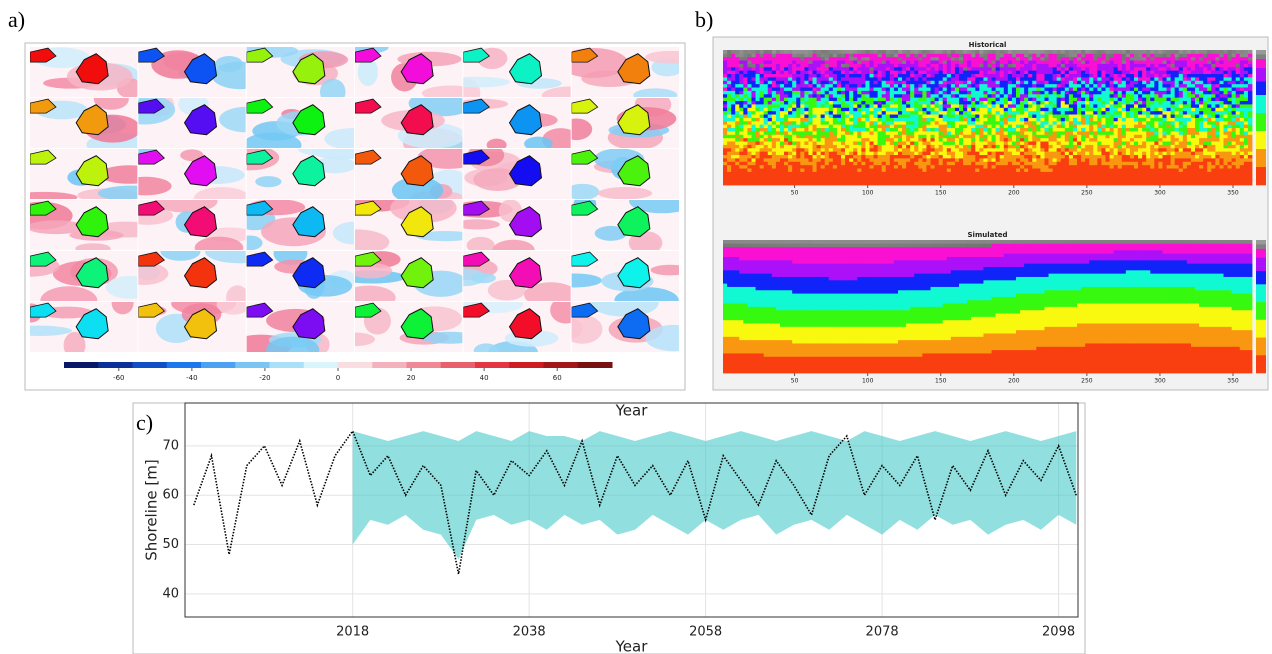 Image resolution: width=1272 pixels, height=654 pixels. Describe the element at coordinates (228, 75) in the screenshot. I see `anomaly` at that location.